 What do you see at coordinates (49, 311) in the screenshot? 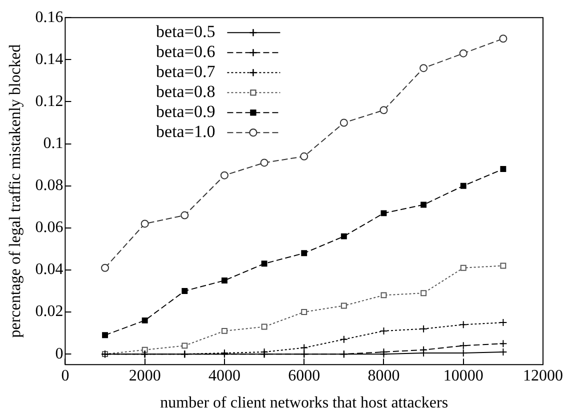
I see `y-tick-label: 0.02` at bounding box center [49, 311].